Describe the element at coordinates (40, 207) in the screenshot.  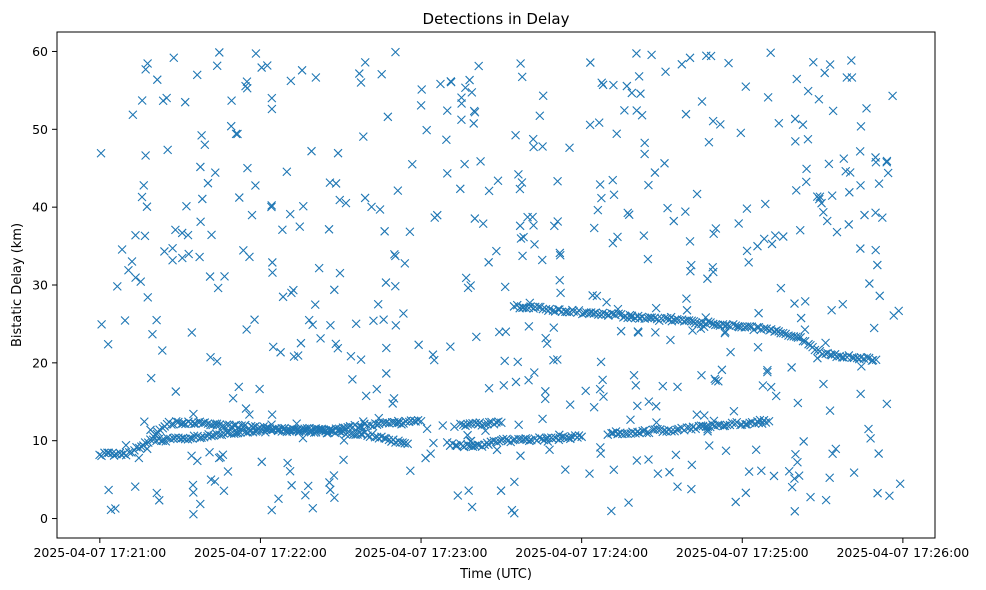
I see `y-tick-label: 40` at that location.